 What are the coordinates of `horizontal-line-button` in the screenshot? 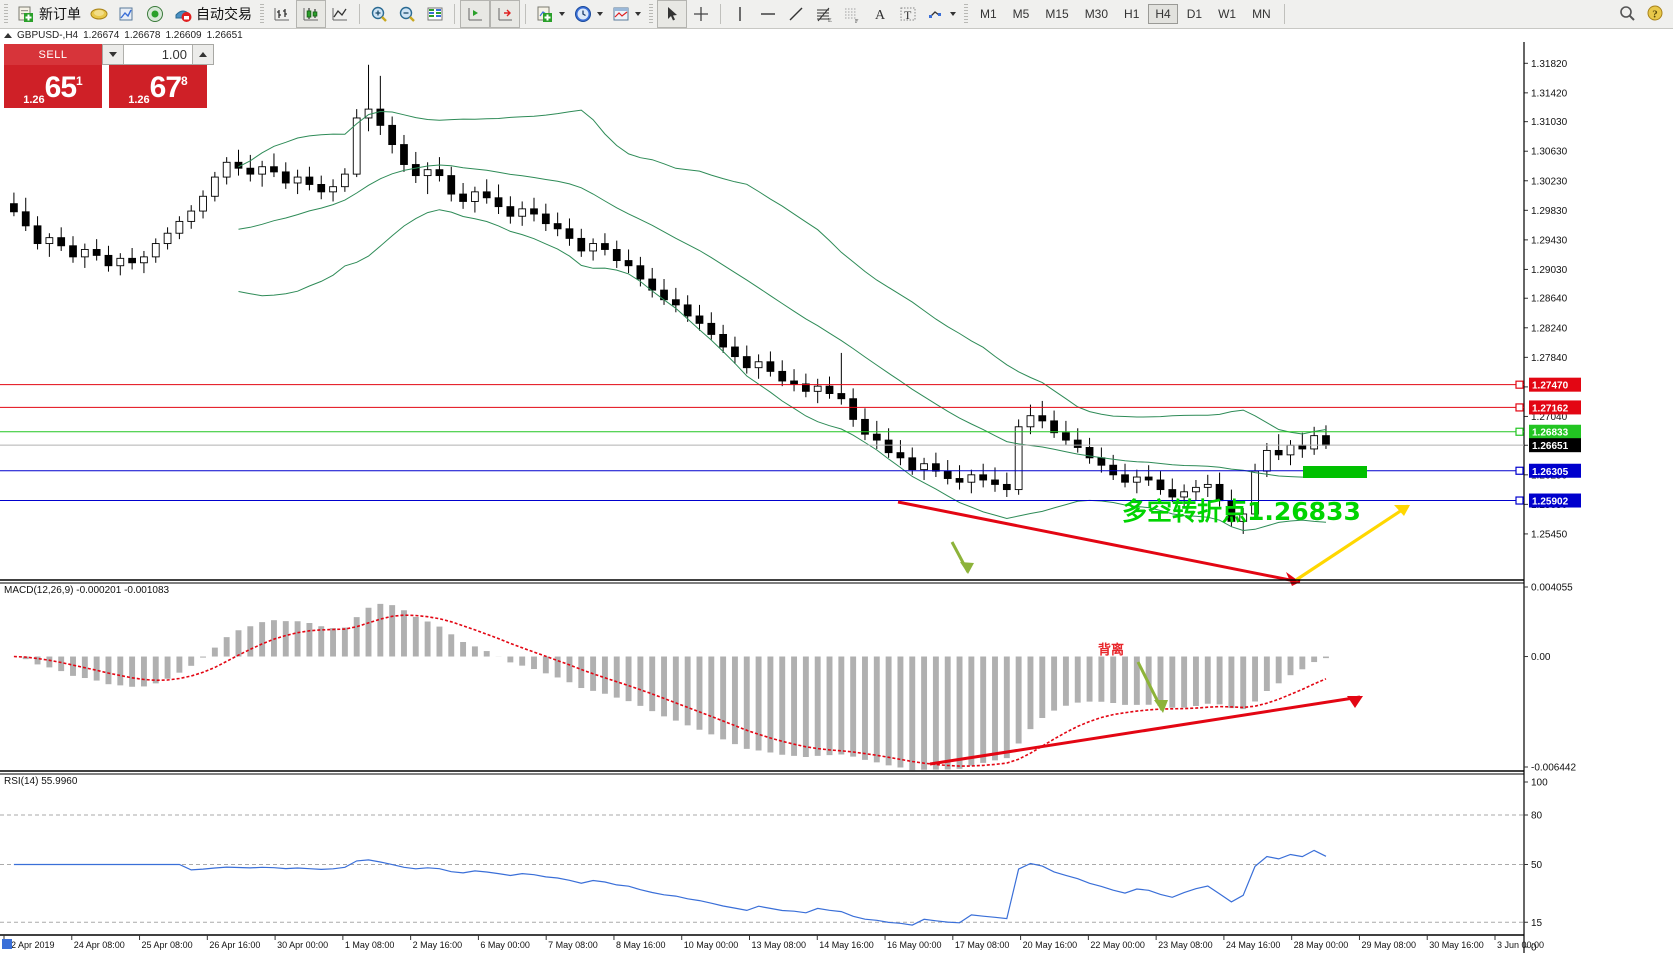 It's located at (768, 14).